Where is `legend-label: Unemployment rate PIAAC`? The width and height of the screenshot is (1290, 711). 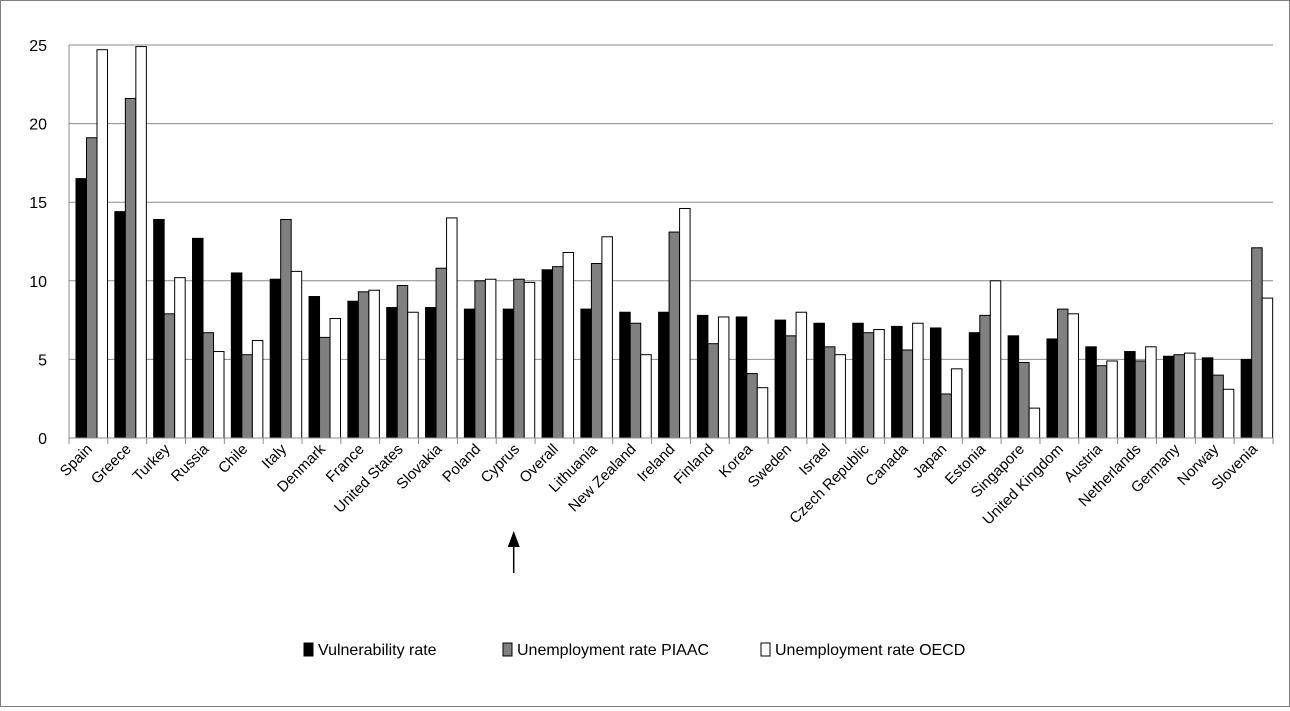
legend-label: Unemployment rate PIAAC is located at coordinates (613, 650).